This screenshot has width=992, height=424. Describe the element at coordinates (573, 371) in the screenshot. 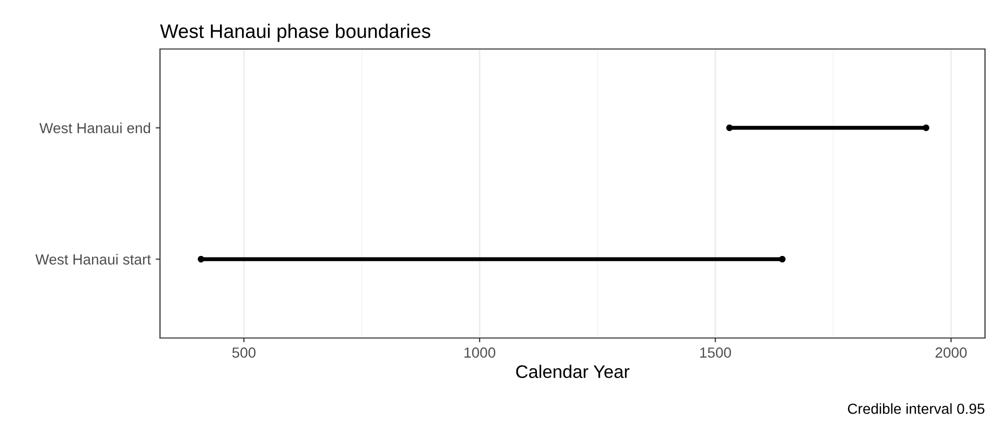

I see `x-axis-title: Calendar Year` at that location.